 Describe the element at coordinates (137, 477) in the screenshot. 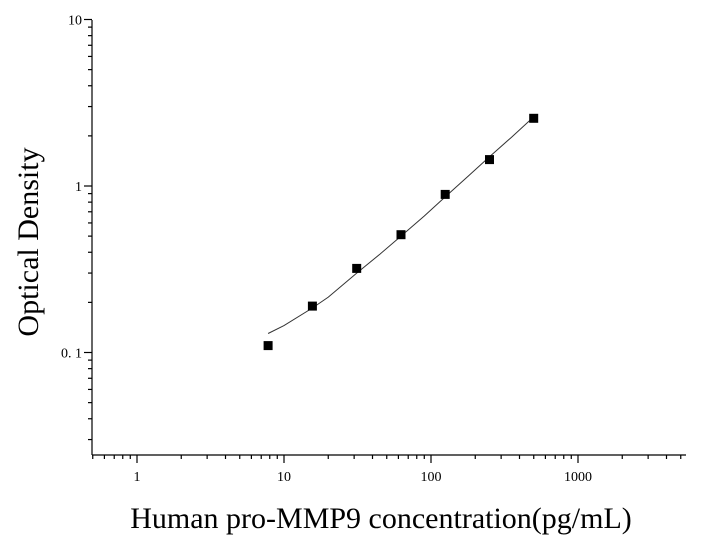

I see `x-tick-label: 1` at that location.